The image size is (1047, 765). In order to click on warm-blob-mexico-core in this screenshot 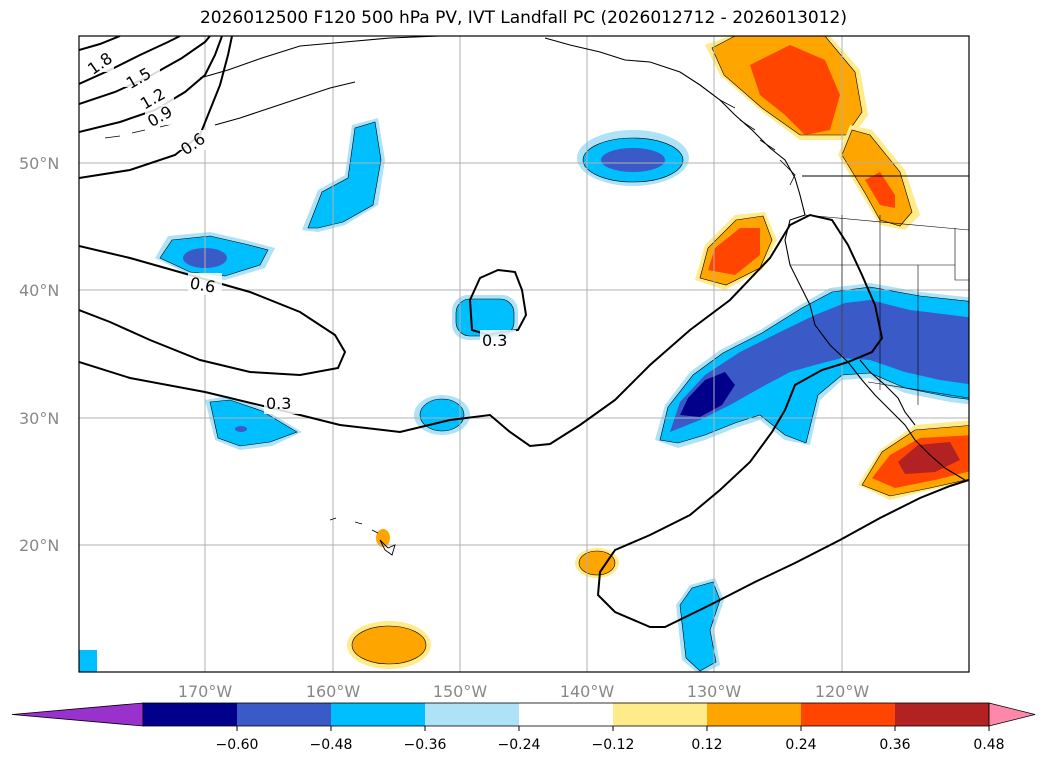, I will do `click(929, 458)`.